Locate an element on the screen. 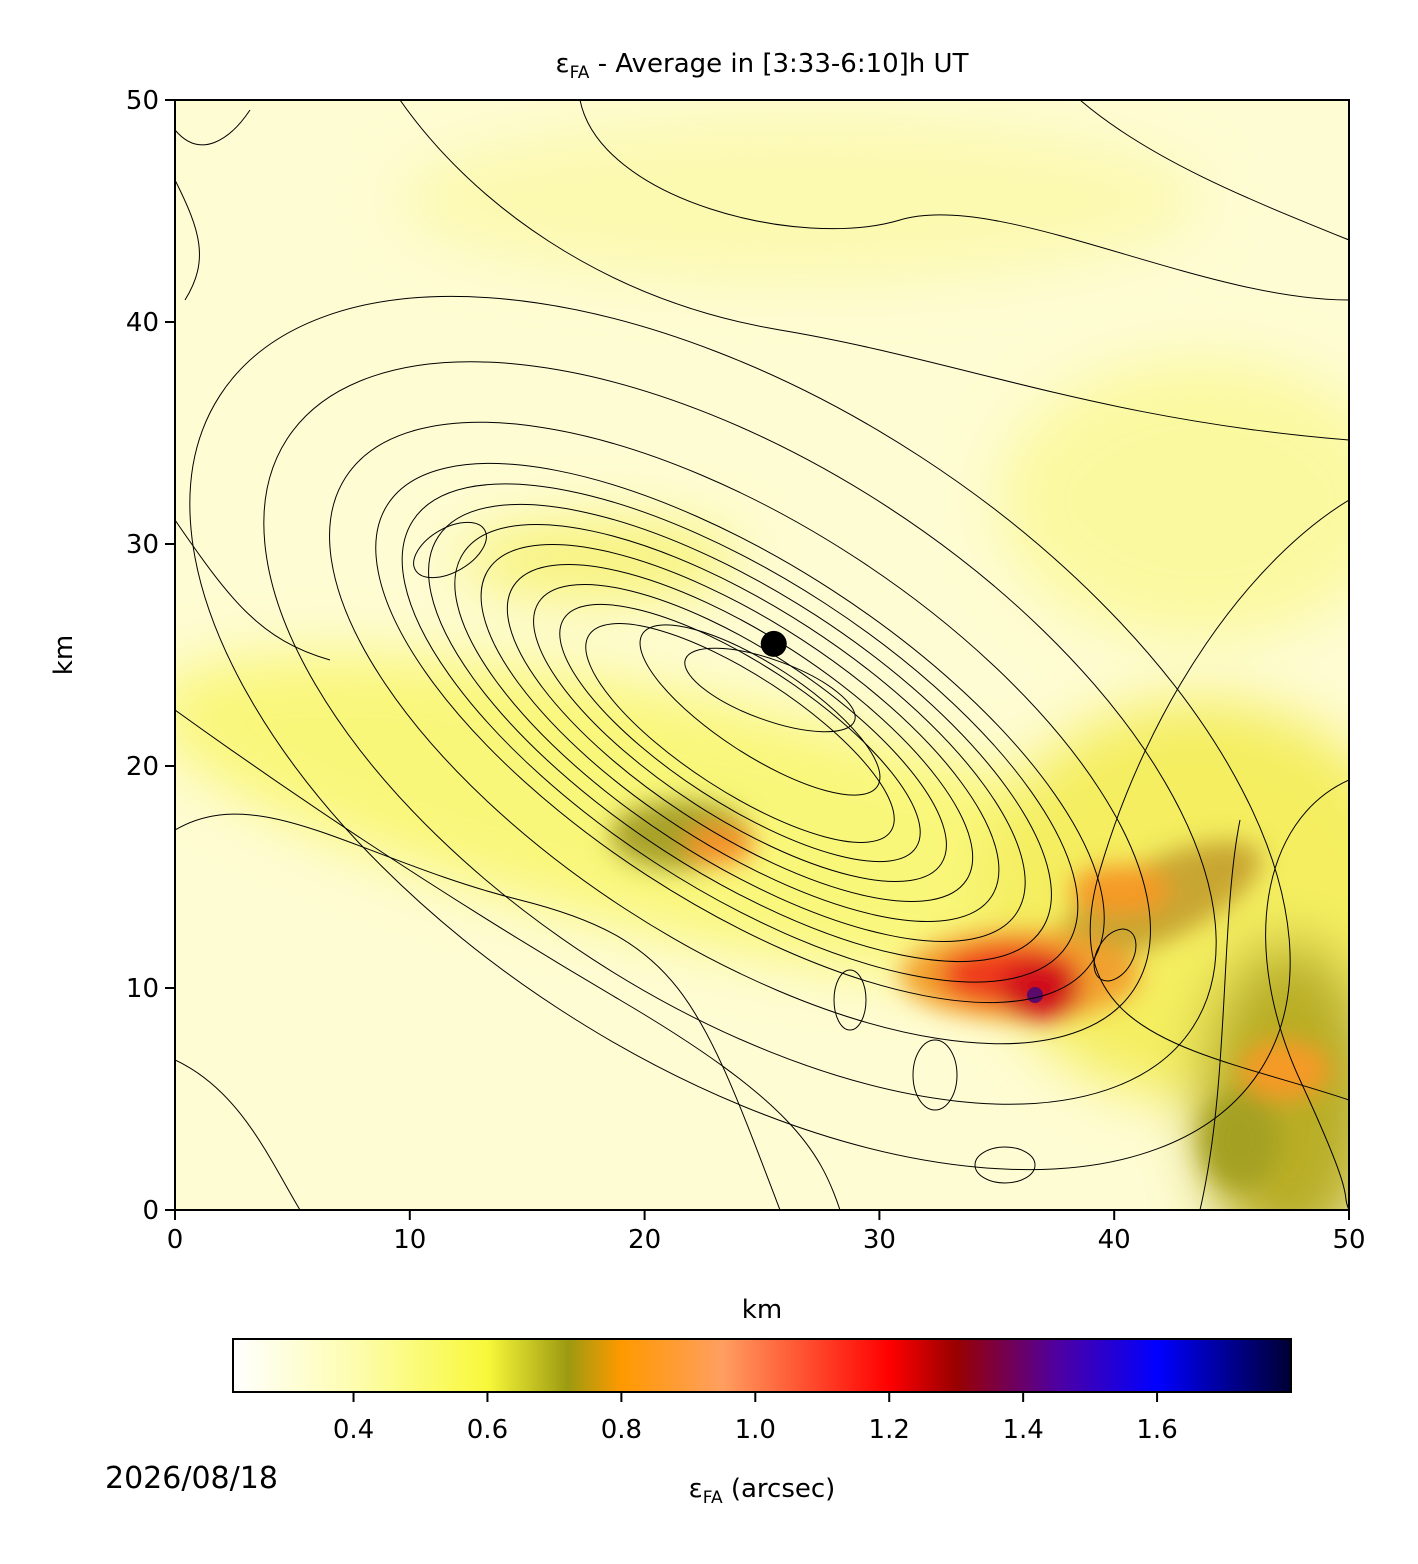  colorbar-tick-label: 1.0 is located at coordinates (755, 1430).